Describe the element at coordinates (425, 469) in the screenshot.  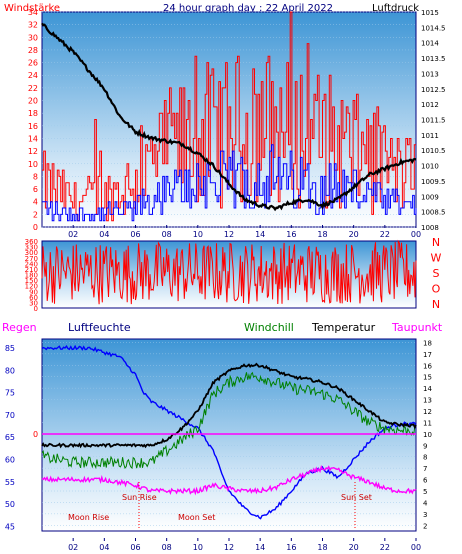
I see `panel3-right-tick-label: 7` at that location.